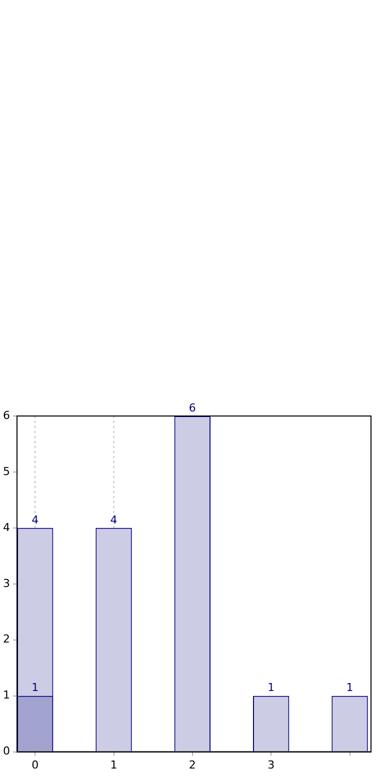 This screenshot has height=780, width=390. What do you see at coordinates (192, 765) in the screenshot?
I see `x-tick-label: 2` at bounding box center [192, 765].